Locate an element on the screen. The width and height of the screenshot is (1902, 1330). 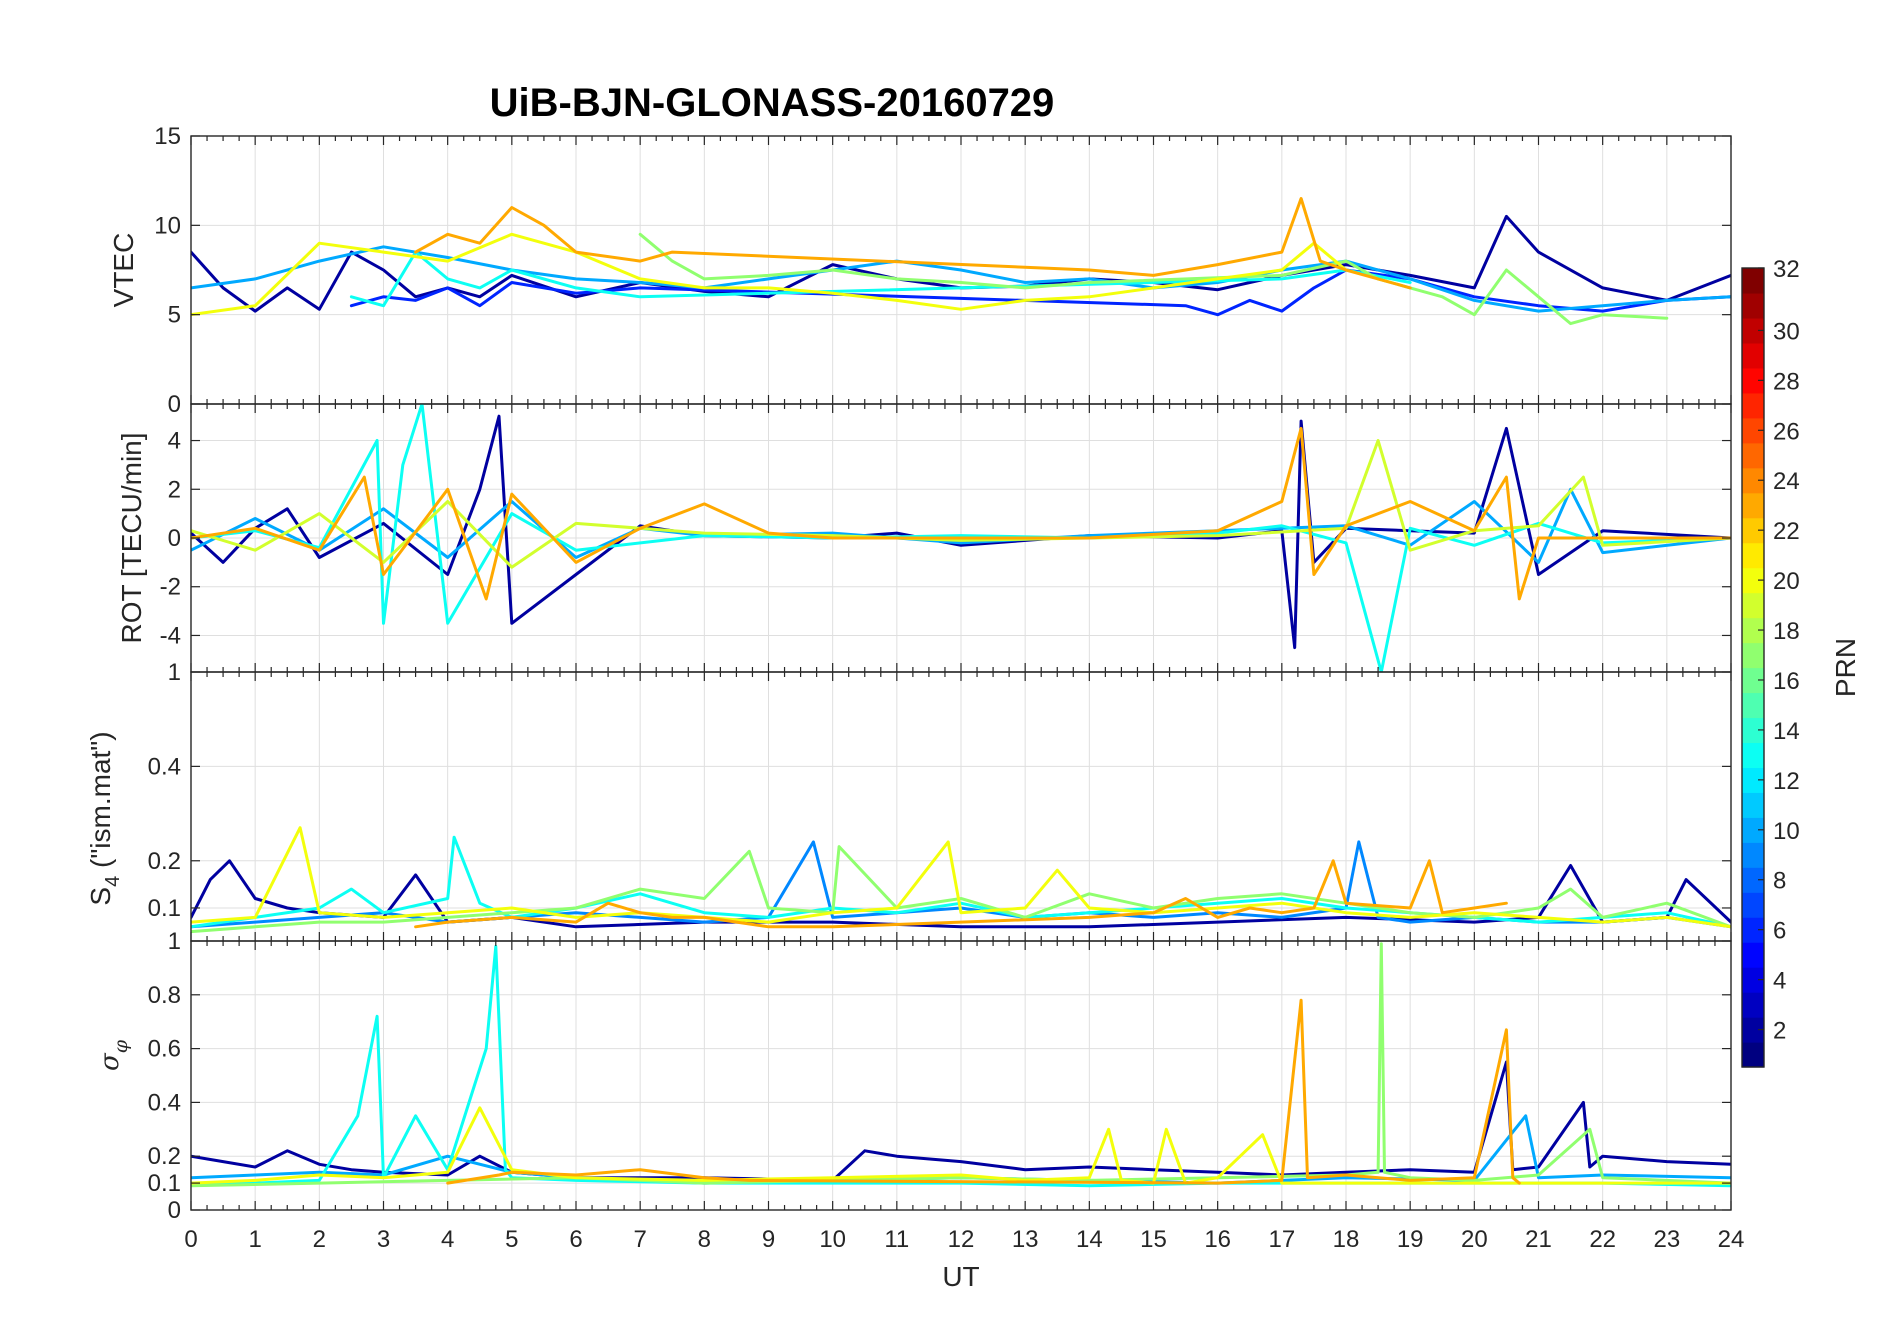
colorbar-tick-label: 6 is located at coordinates (1779, 931).